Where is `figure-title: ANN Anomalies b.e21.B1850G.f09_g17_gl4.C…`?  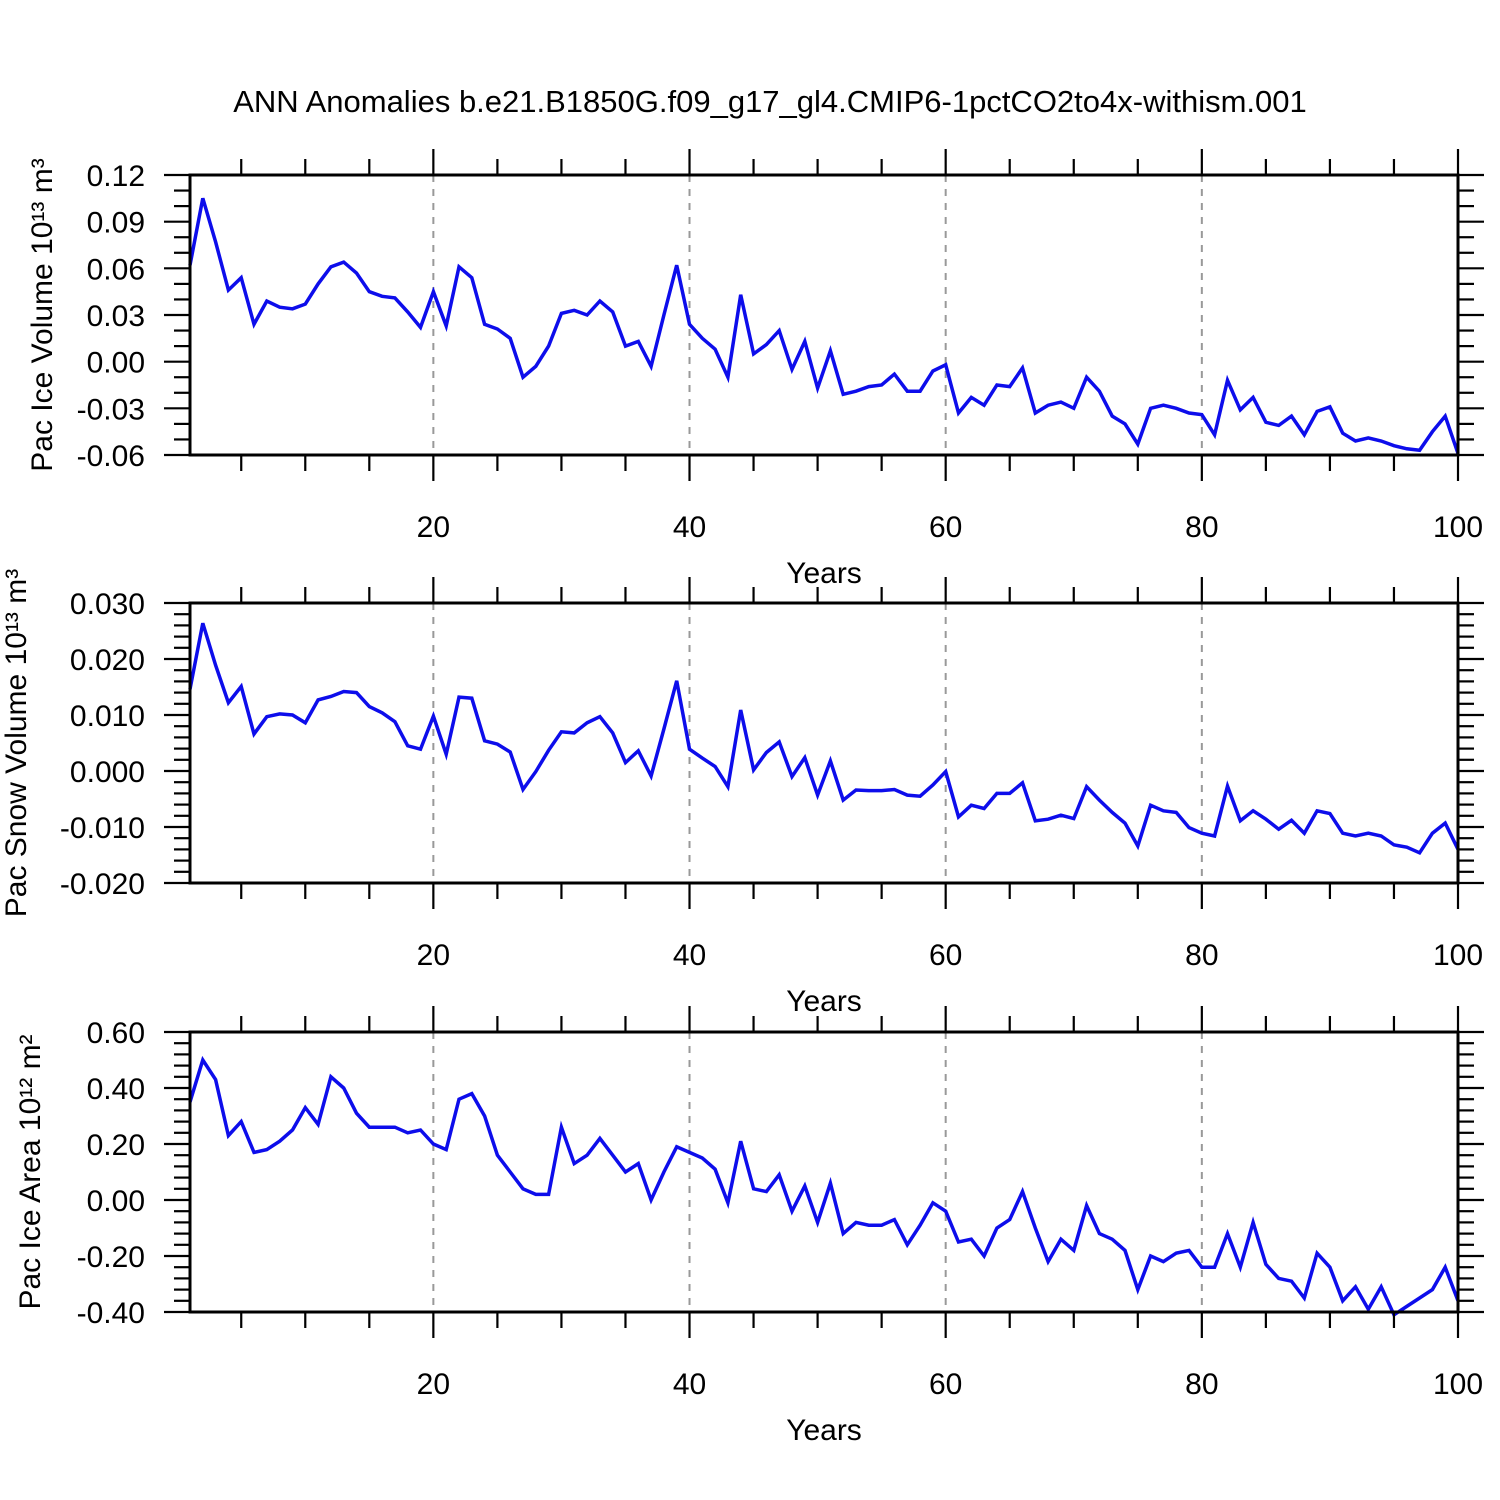
figure-title: ANN Anomalies b.e21.B1850G.f09_g17_gl4.C… is located at coordinates (770, 101).